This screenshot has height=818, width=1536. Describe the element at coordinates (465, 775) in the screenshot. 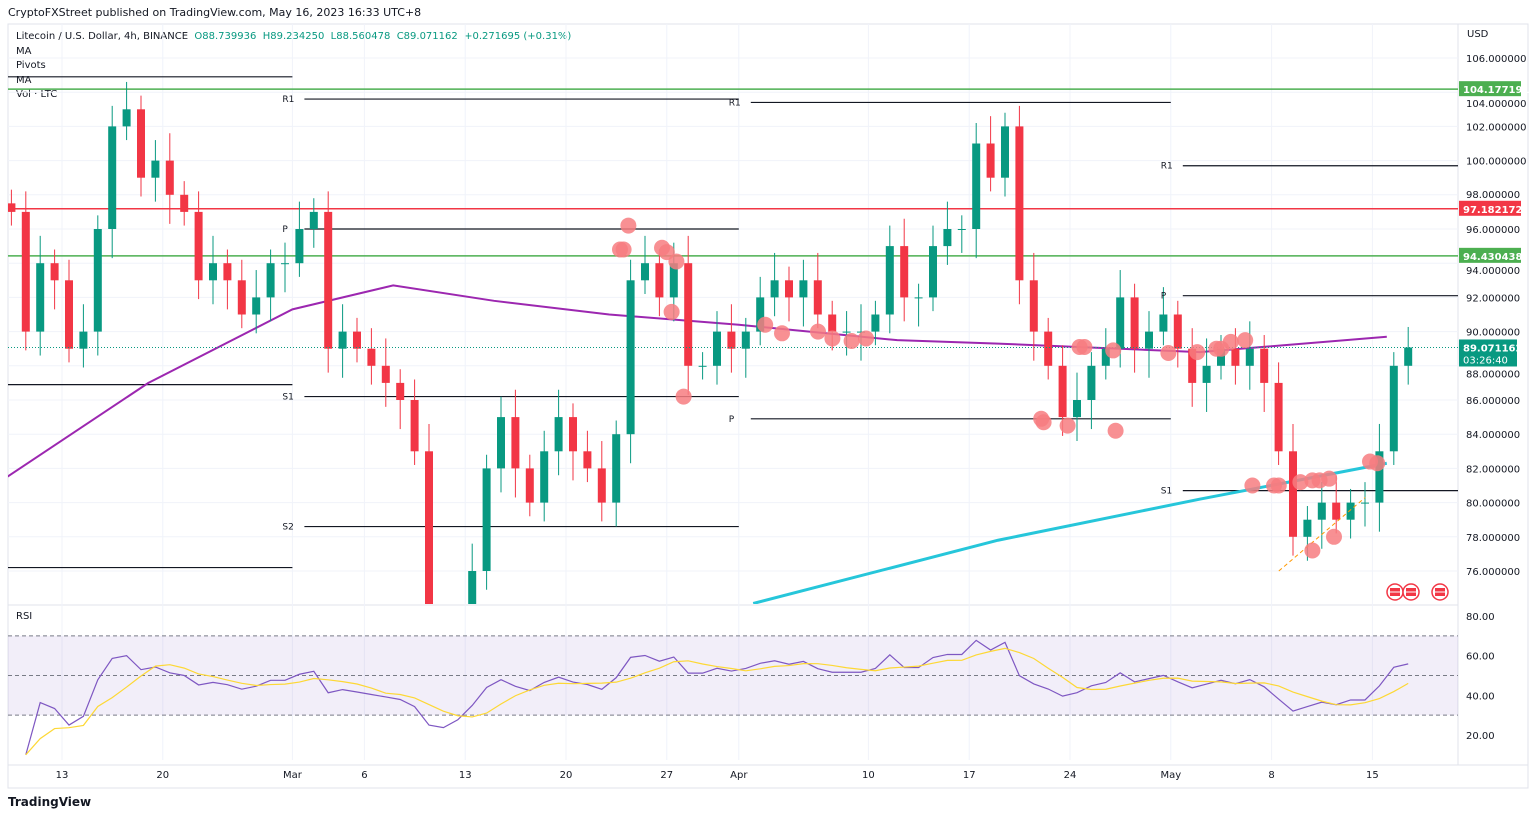

I see `x-tick-label: 13` at that location.